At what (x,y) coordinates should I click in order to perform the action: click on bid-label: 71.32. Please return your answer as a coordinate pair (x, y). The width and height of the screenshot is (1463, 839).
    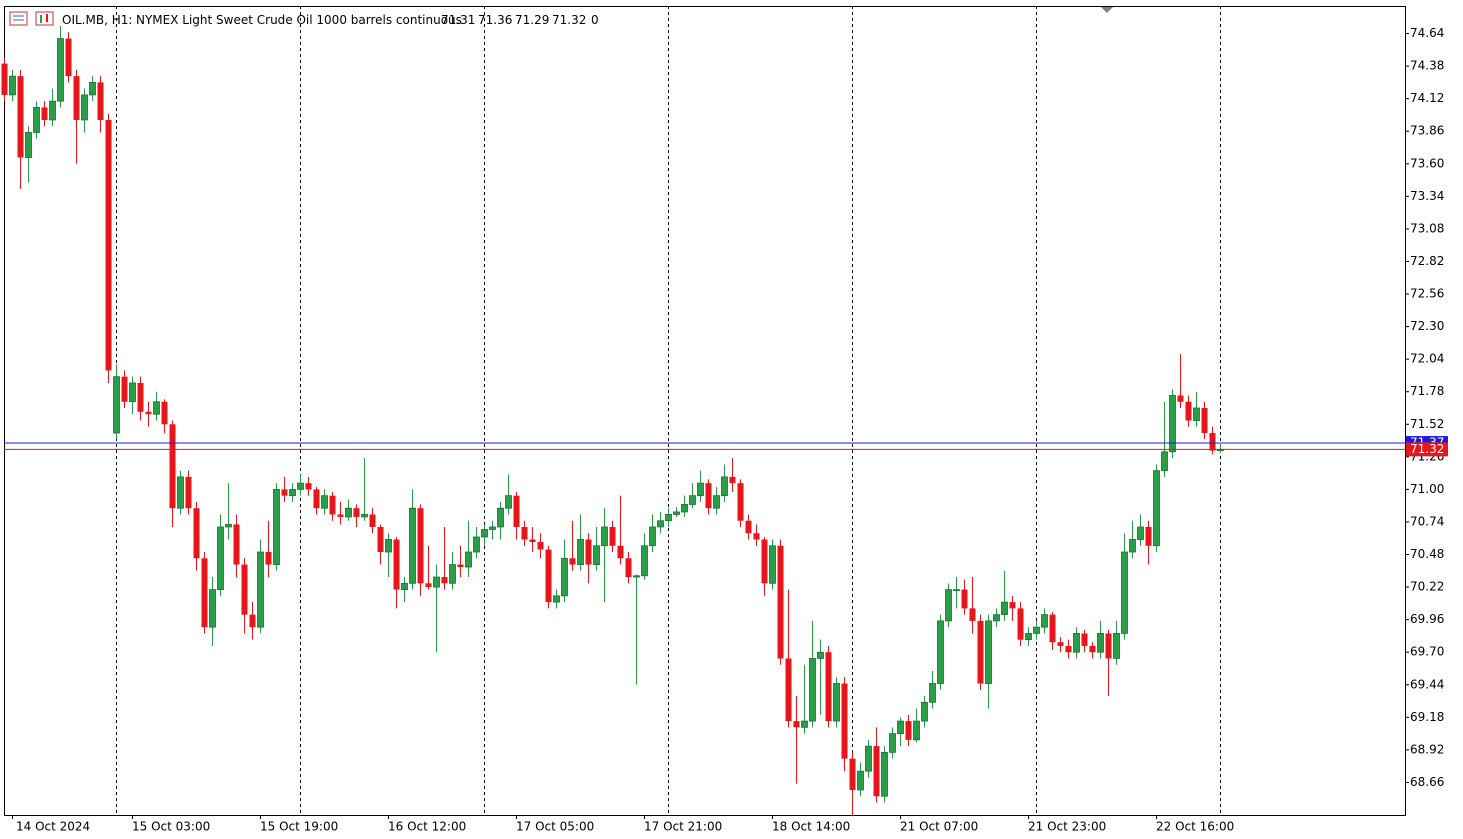
    Looking at the image, I should click on (1427, 449).